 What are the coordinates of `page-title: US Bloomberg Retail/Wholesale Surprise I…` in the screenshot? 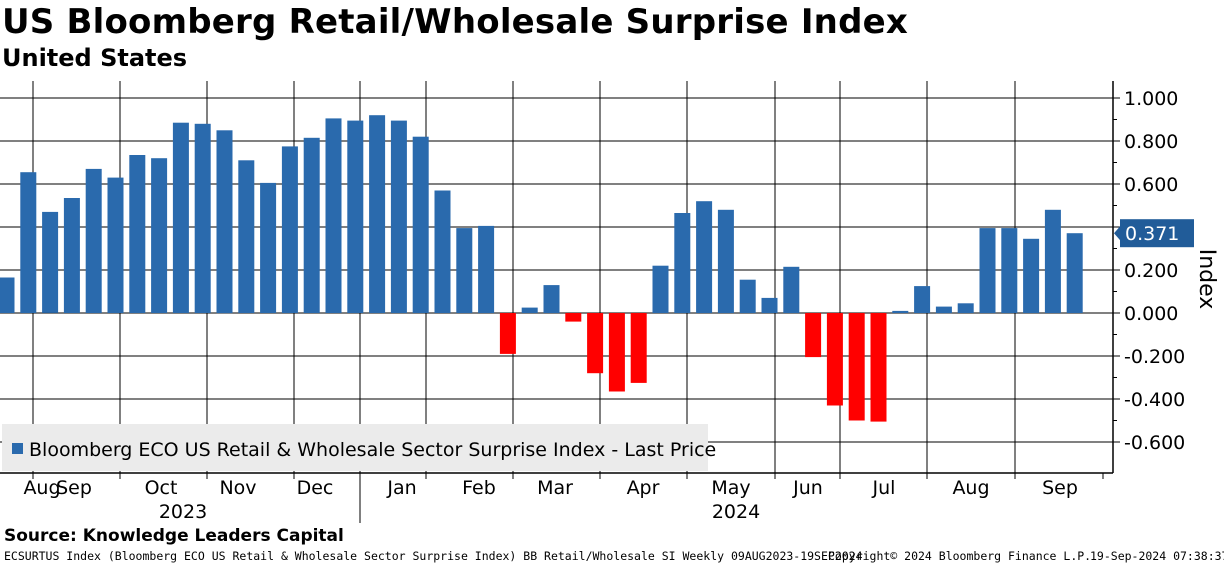 It's located at (455, 22).